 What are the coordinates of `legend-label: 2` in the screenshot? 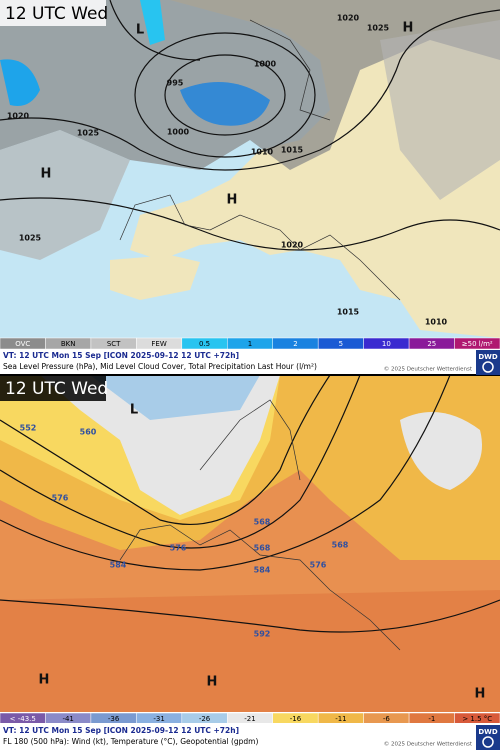 It's located at (295, 344).